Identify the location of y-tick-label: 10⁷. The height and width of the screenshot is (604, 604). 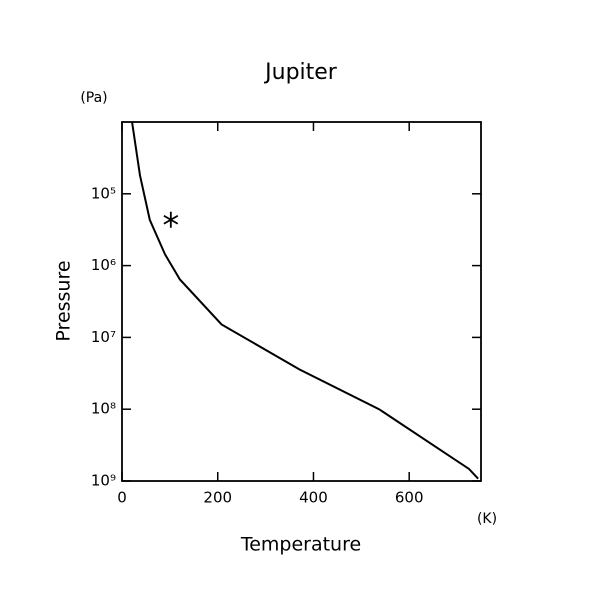
(103, 337).